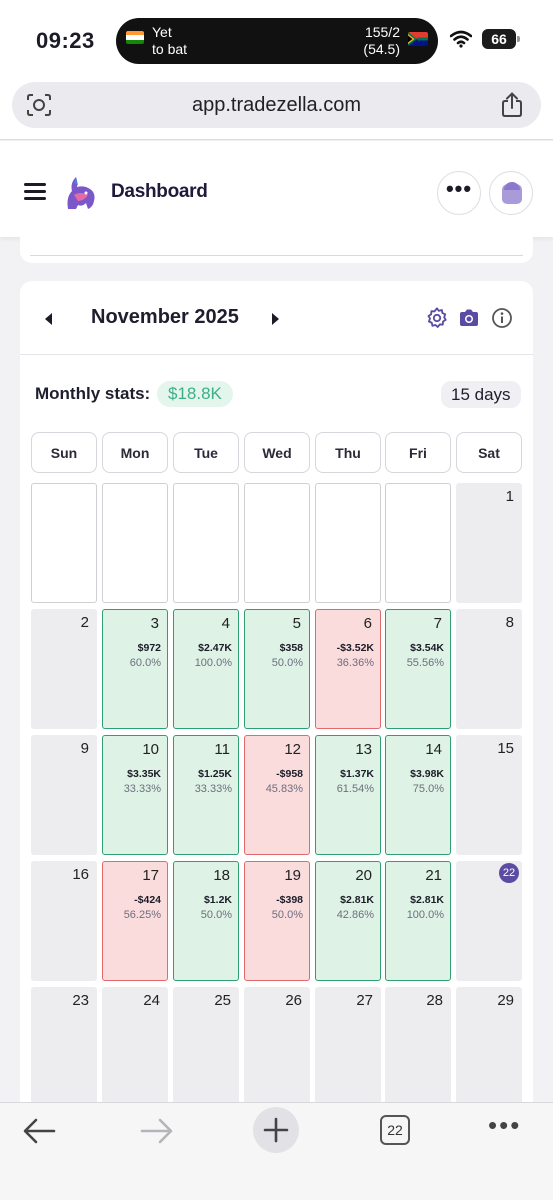  I want to click on calendar-day-cell: 26, so click(277, 1047).